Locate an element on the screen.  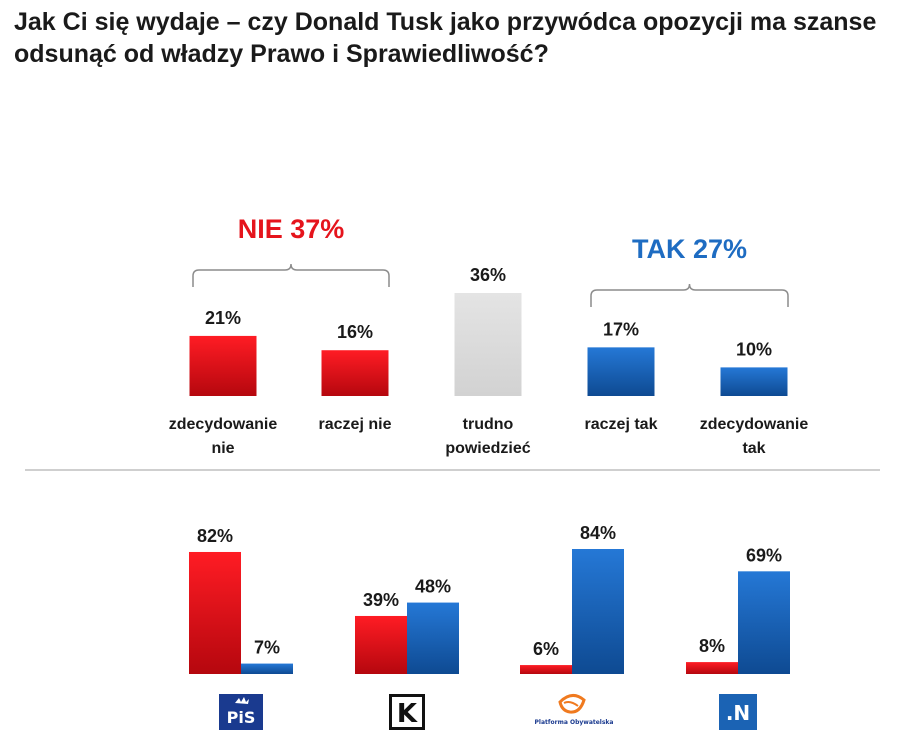
group-label-tak: TAK 27% is located at coordinates (689, 249).